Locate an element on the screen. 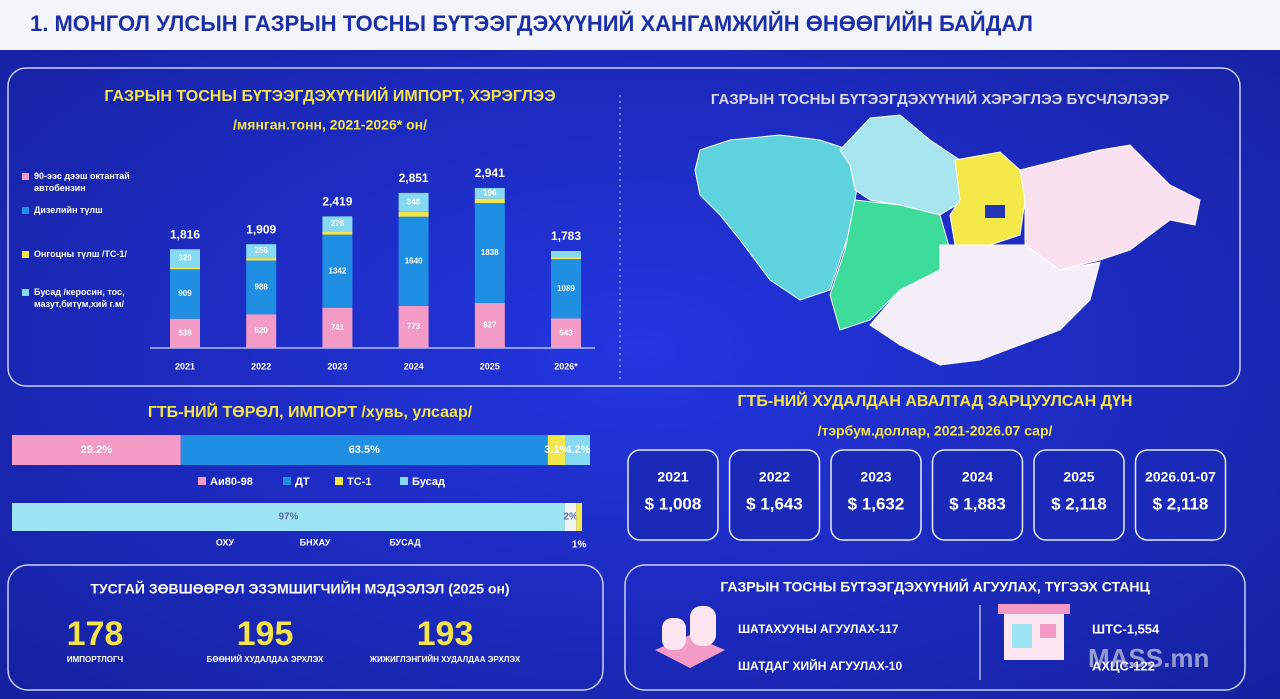  station: ШТС-1,554 is located at coordinates (1126, 628).